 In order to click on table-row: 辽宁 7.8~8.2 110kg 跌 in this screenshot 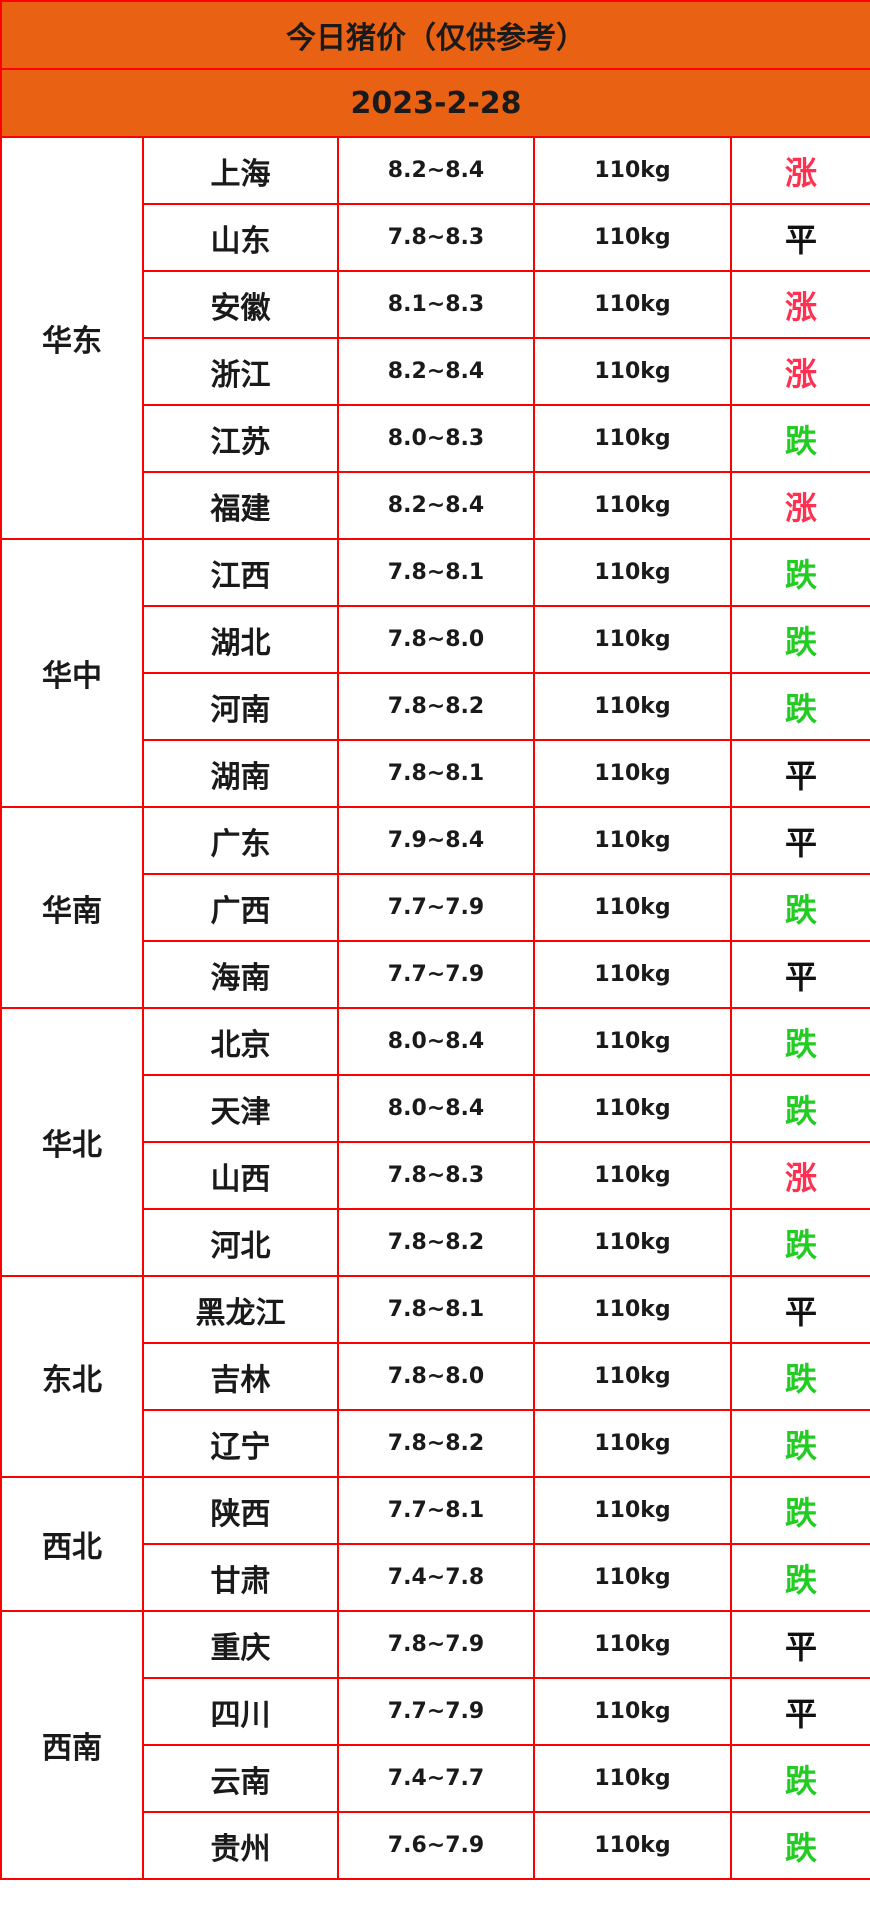, I will do `click(435, 1443)`.